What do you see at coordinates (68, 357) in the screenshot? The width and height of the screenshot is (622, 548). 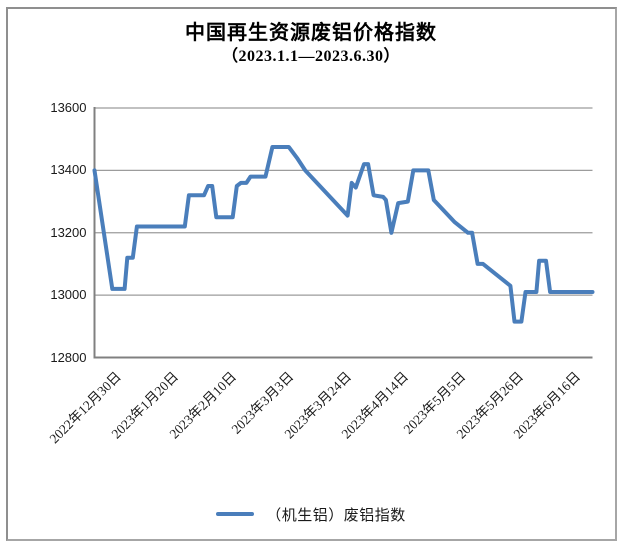 I see `y-tick-label: 12800` at bounding box center [68, 357].